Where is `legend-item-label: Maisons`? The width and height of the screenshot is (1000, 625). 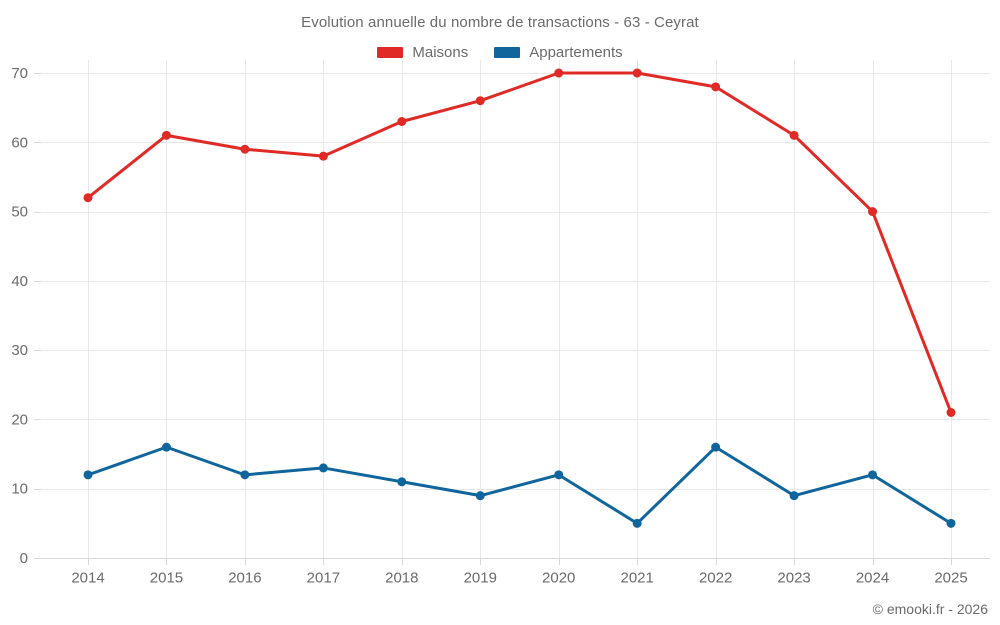 legend-item-label: Maisons is located at coordinates (440, 52).